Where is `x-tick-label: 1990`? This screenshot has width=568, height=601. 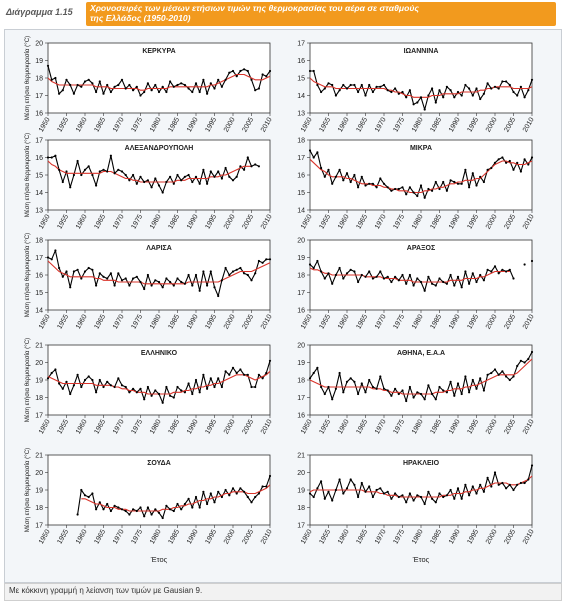 x-tick-label: 1990 is located at coordinates (193, 221).